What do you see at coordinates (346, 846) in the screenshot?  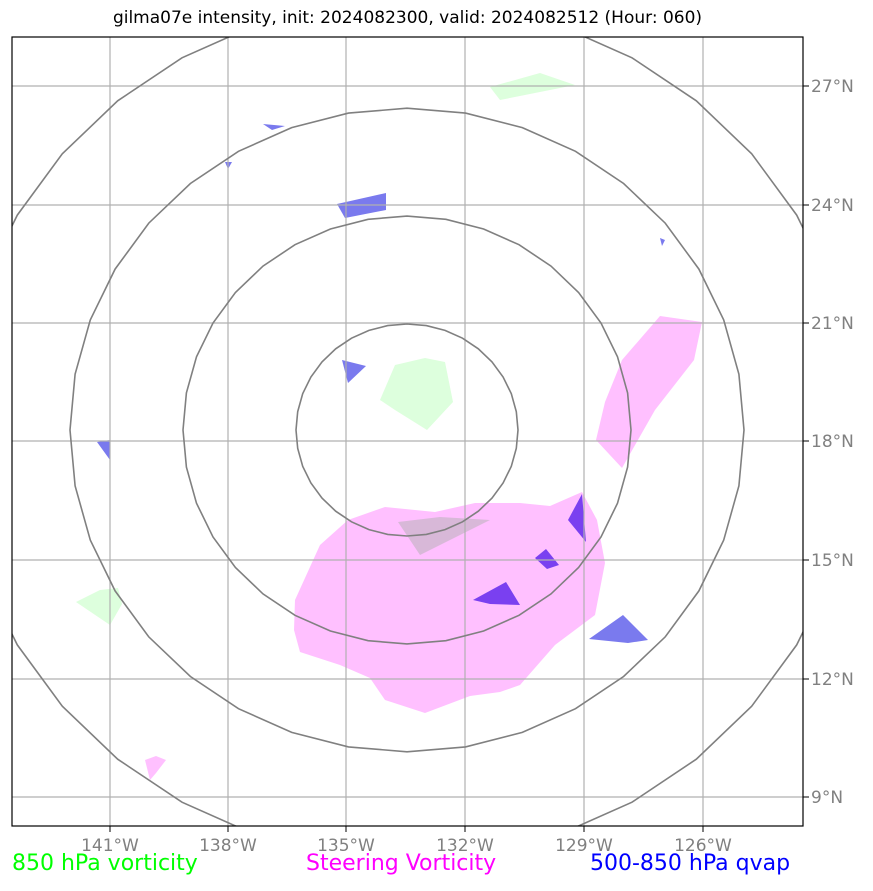 I see `lon-tick-label: 135°W` at bounding box center [346, 846].